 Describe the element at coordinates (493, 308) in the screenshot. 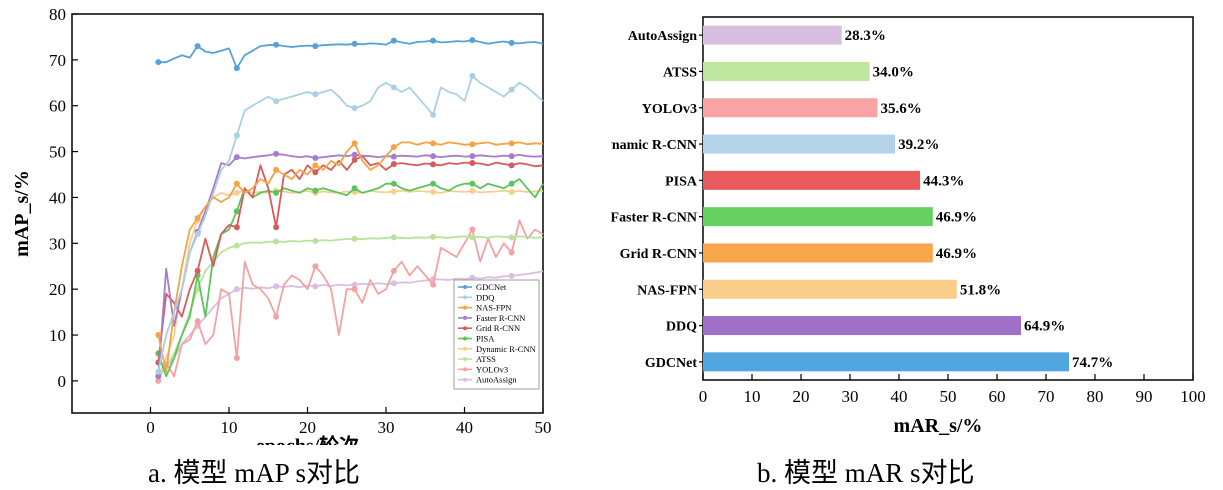

I see `legend-label: NAS-FPN` at that location.